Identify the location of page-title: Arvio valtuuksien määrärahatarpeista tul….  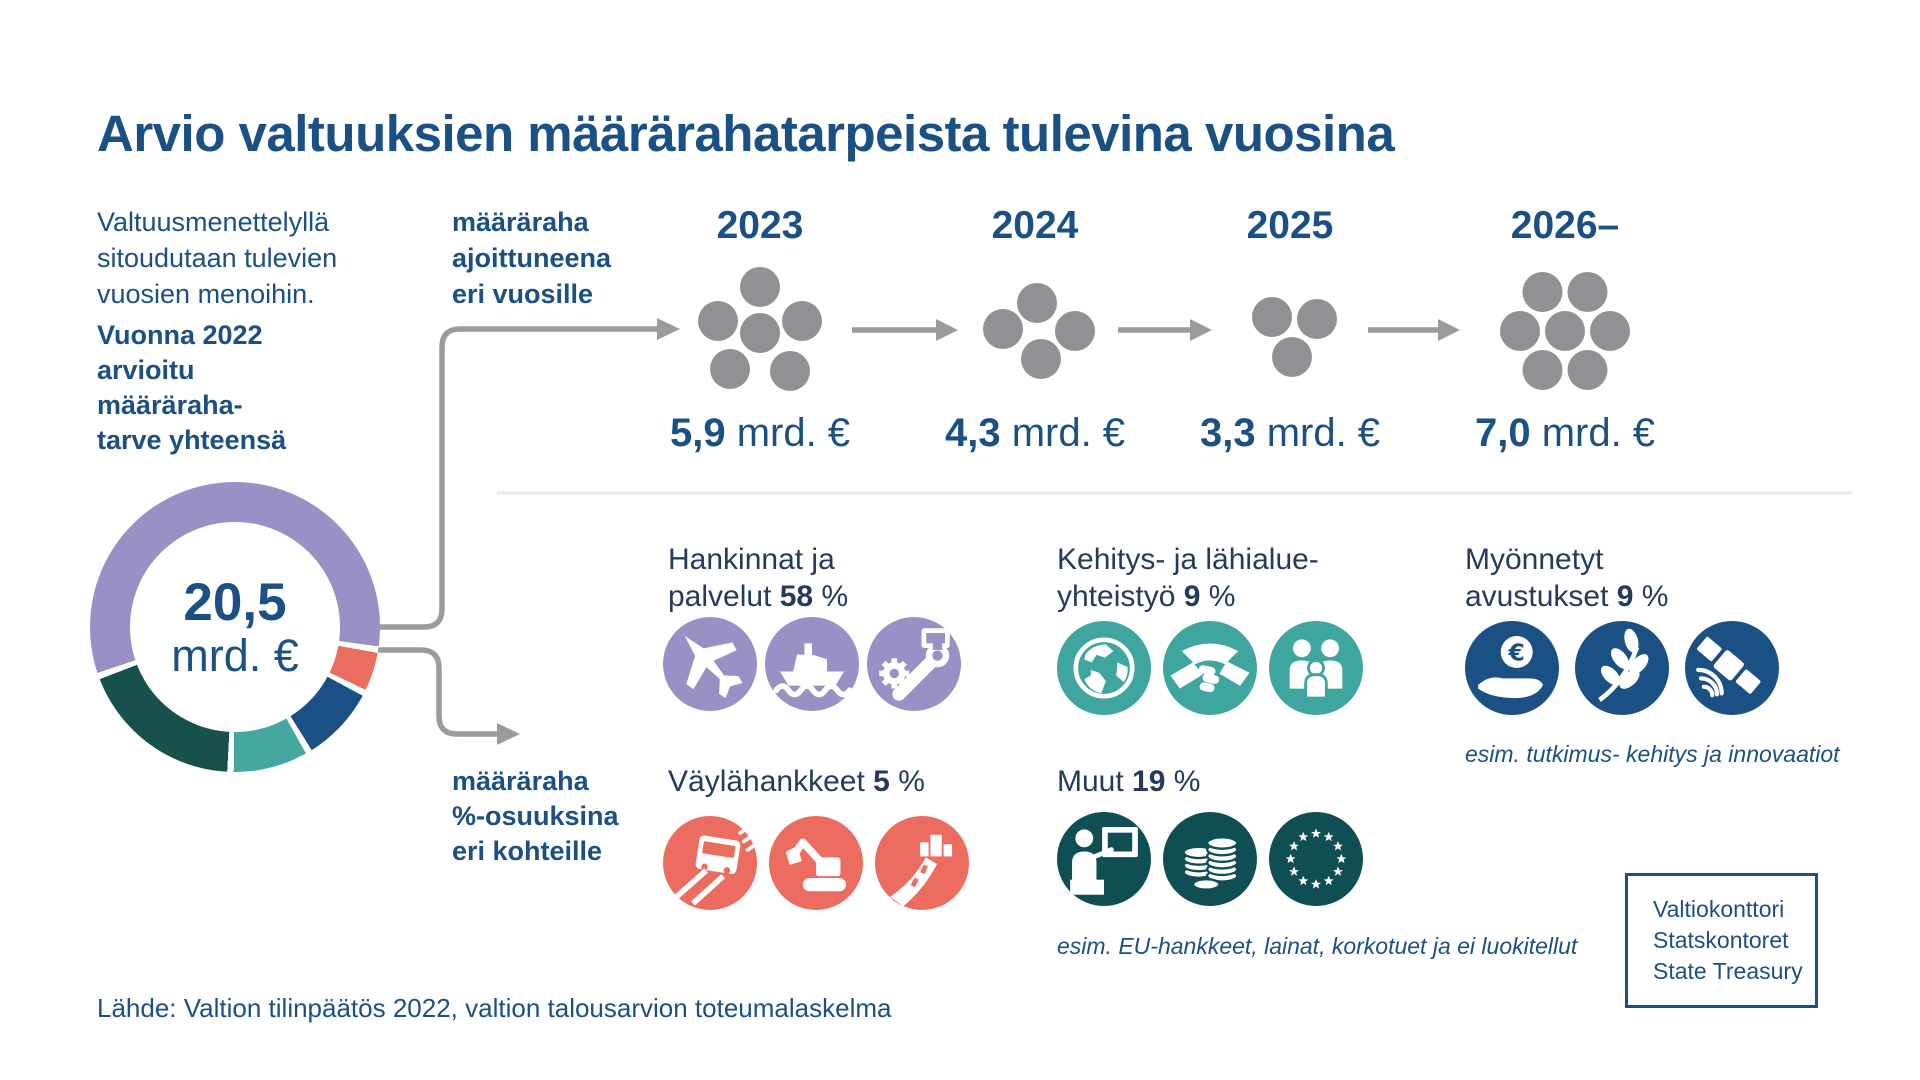
(746, 134).